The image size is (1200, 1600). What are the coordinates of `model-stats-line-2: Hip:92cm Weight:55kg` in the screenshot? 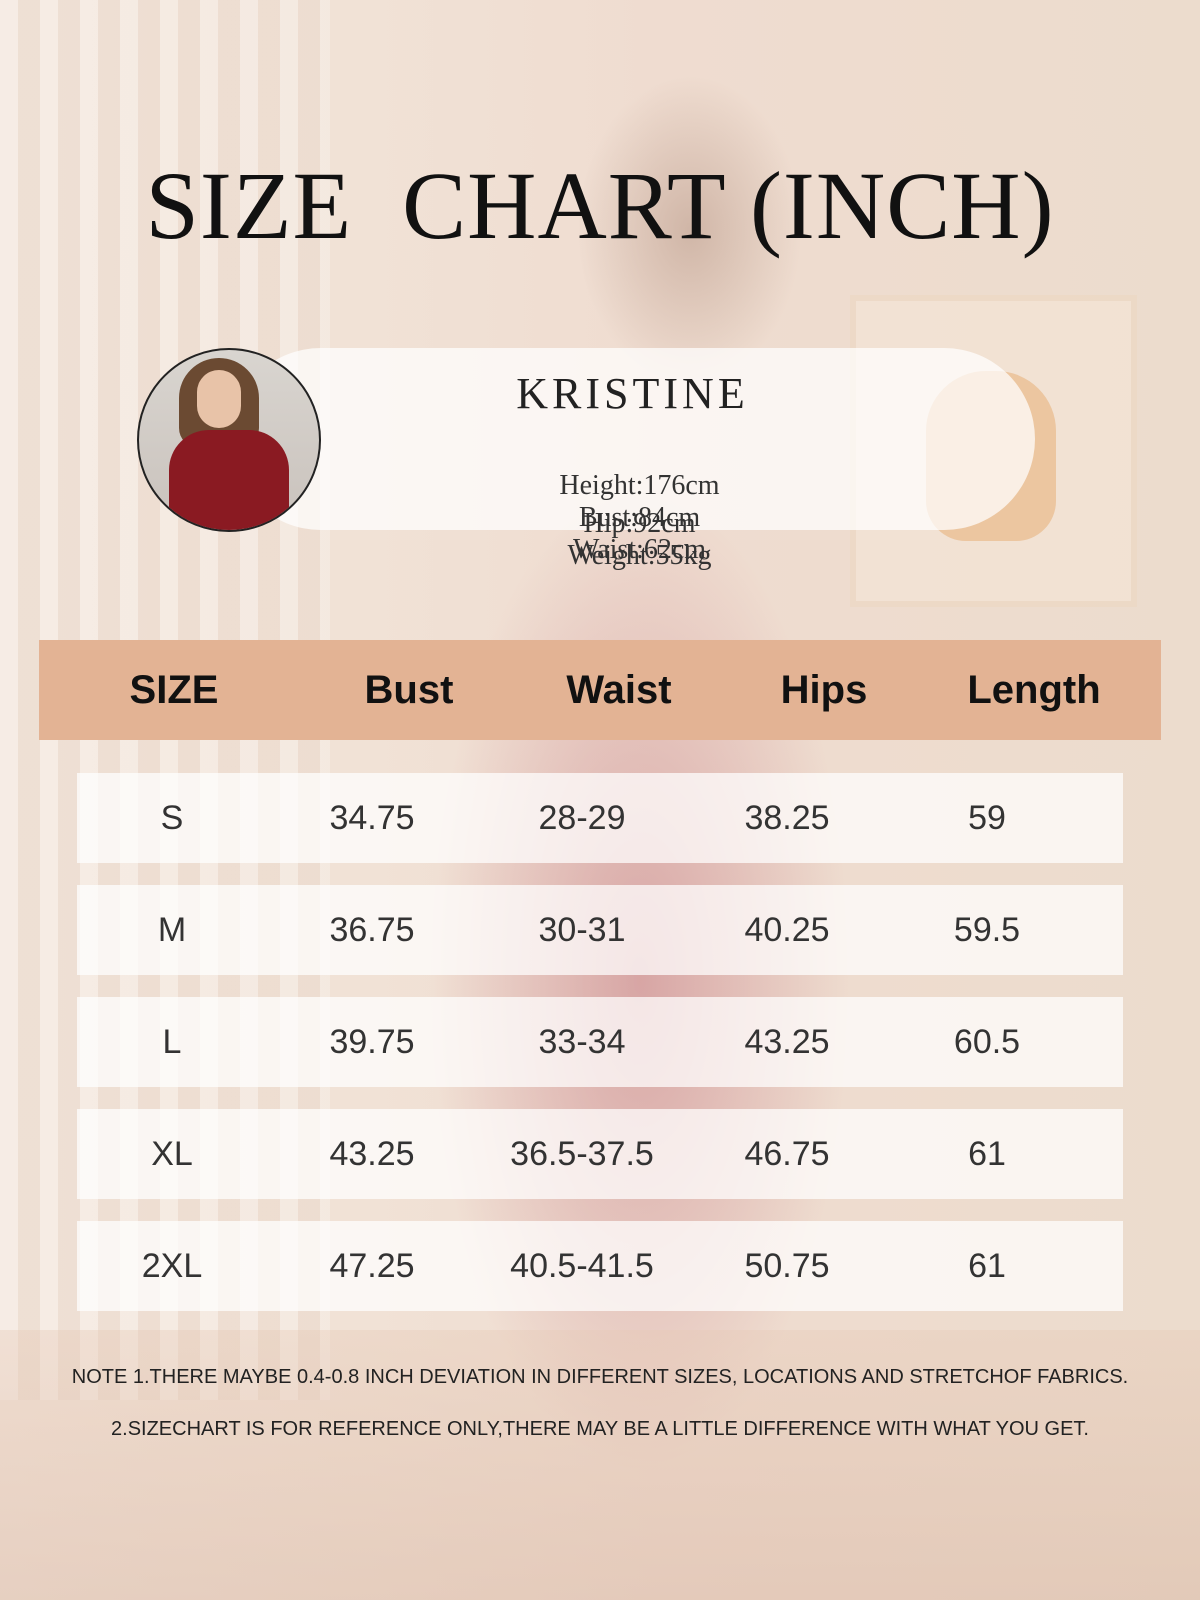 It's located at (632, 524).